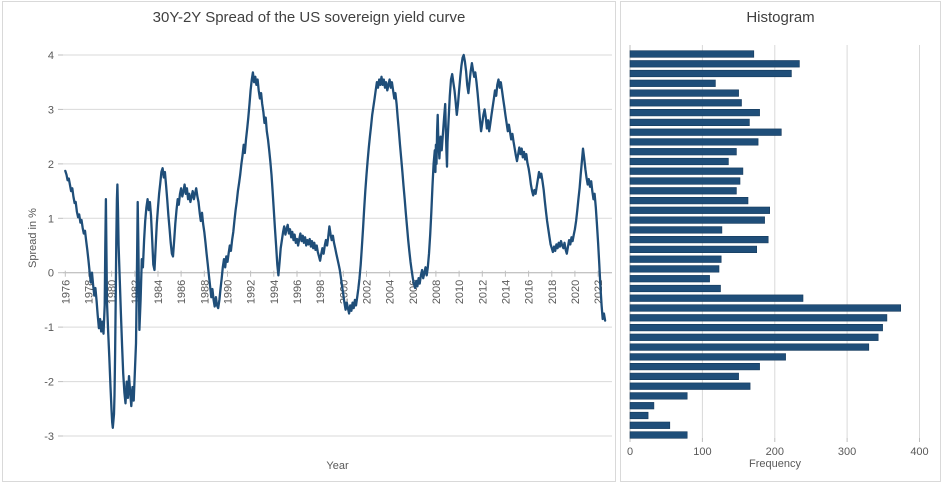  What do you see at coordinates (437, 292) in the screenshot?
I see `x-tick-label: 2008` at bounding box center [437, 292].